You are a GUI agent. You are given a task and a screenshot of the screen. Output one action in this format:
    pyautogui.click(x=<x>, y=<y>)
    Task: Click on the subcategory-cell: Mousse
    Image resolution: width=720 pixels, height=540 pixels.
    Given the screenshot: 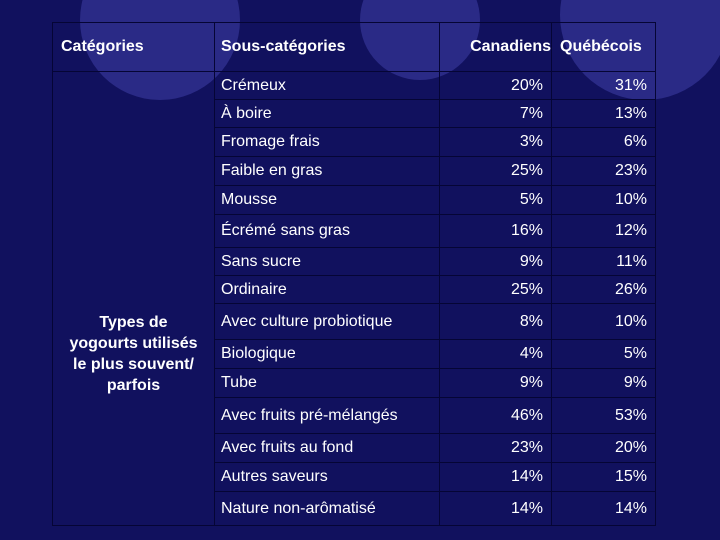 What is the action you would take?
    pyautogui.click(x=327, y=200)
    